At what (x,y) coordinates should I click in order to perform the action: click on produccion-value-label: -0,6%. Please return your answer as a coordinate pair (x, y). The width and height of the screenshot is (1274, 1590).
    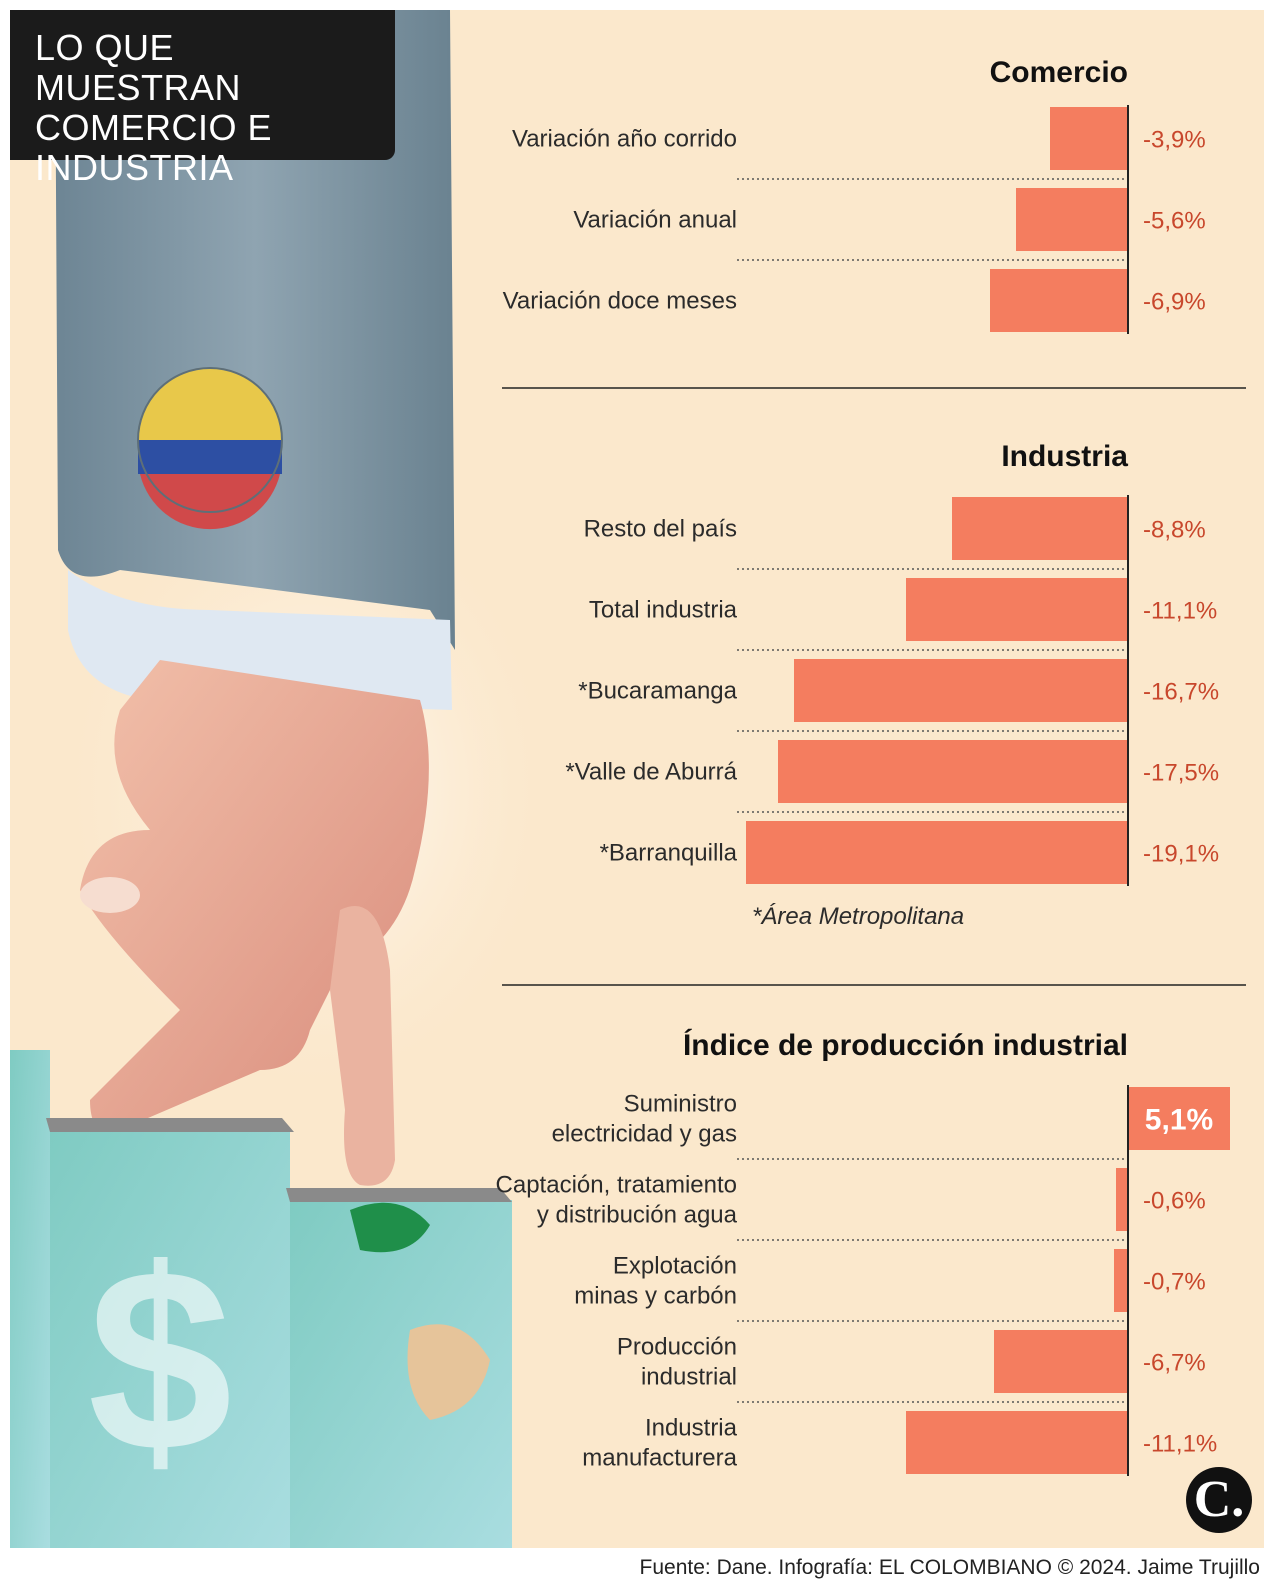
    Looking at the image, I should click on (1174, 1201).